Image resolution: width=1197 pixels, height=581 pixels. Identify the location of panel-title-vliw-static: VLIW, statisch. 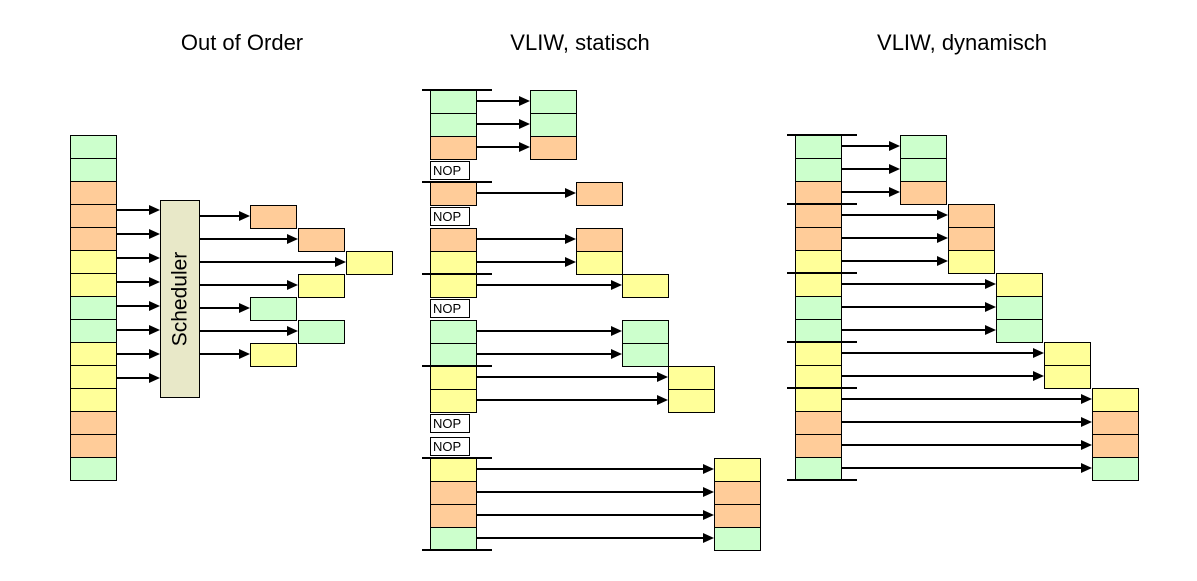
(580, 42).